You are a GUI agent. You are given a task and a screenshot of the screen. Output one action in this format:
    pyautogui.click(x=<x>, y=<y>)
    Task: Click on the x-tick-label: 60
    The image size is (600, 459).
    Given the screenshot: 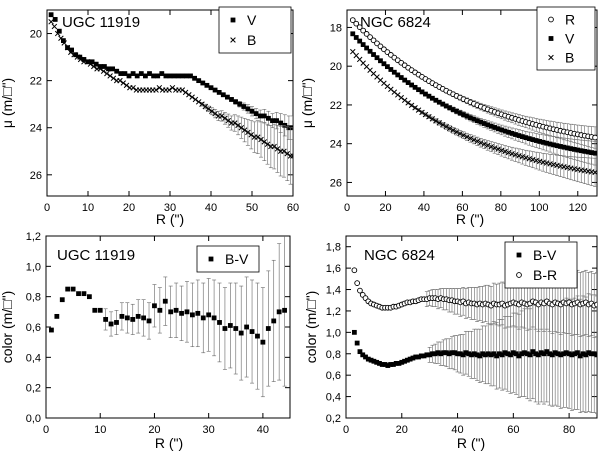 What is the action you would take?
    pyautogui.click(x=462, y=208)
    